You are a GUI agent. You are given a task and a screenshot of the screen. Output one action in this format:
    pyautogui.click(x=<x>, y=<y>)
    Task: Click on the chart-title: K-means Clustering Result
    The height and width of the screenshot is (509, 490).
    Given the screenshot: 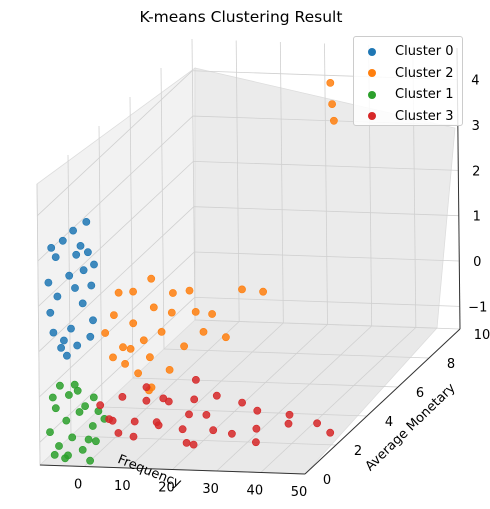 What is the action you would take?
    pyautogui.click(x=241, y=17)
    